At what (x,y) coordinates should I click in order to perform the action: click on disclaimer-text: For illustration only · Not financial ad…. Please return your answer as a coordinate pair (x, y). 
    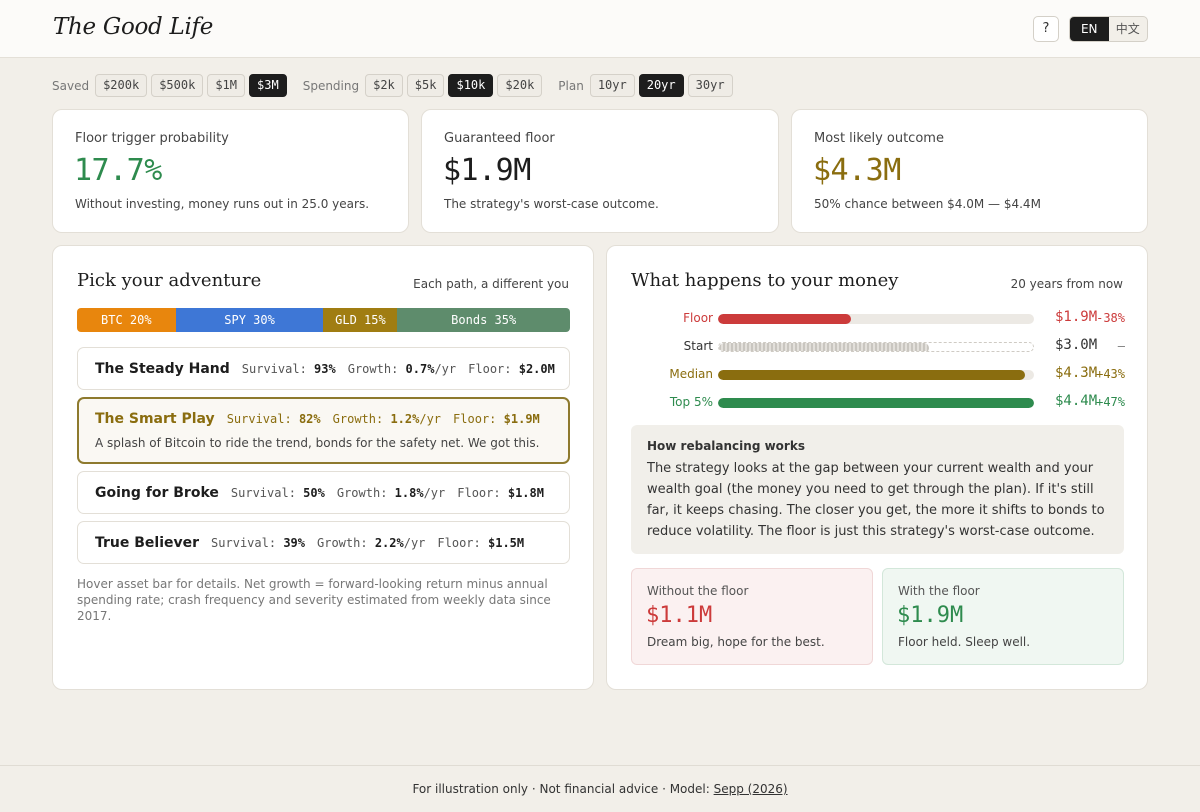
    Looking at the image, I should click on (563, 789).